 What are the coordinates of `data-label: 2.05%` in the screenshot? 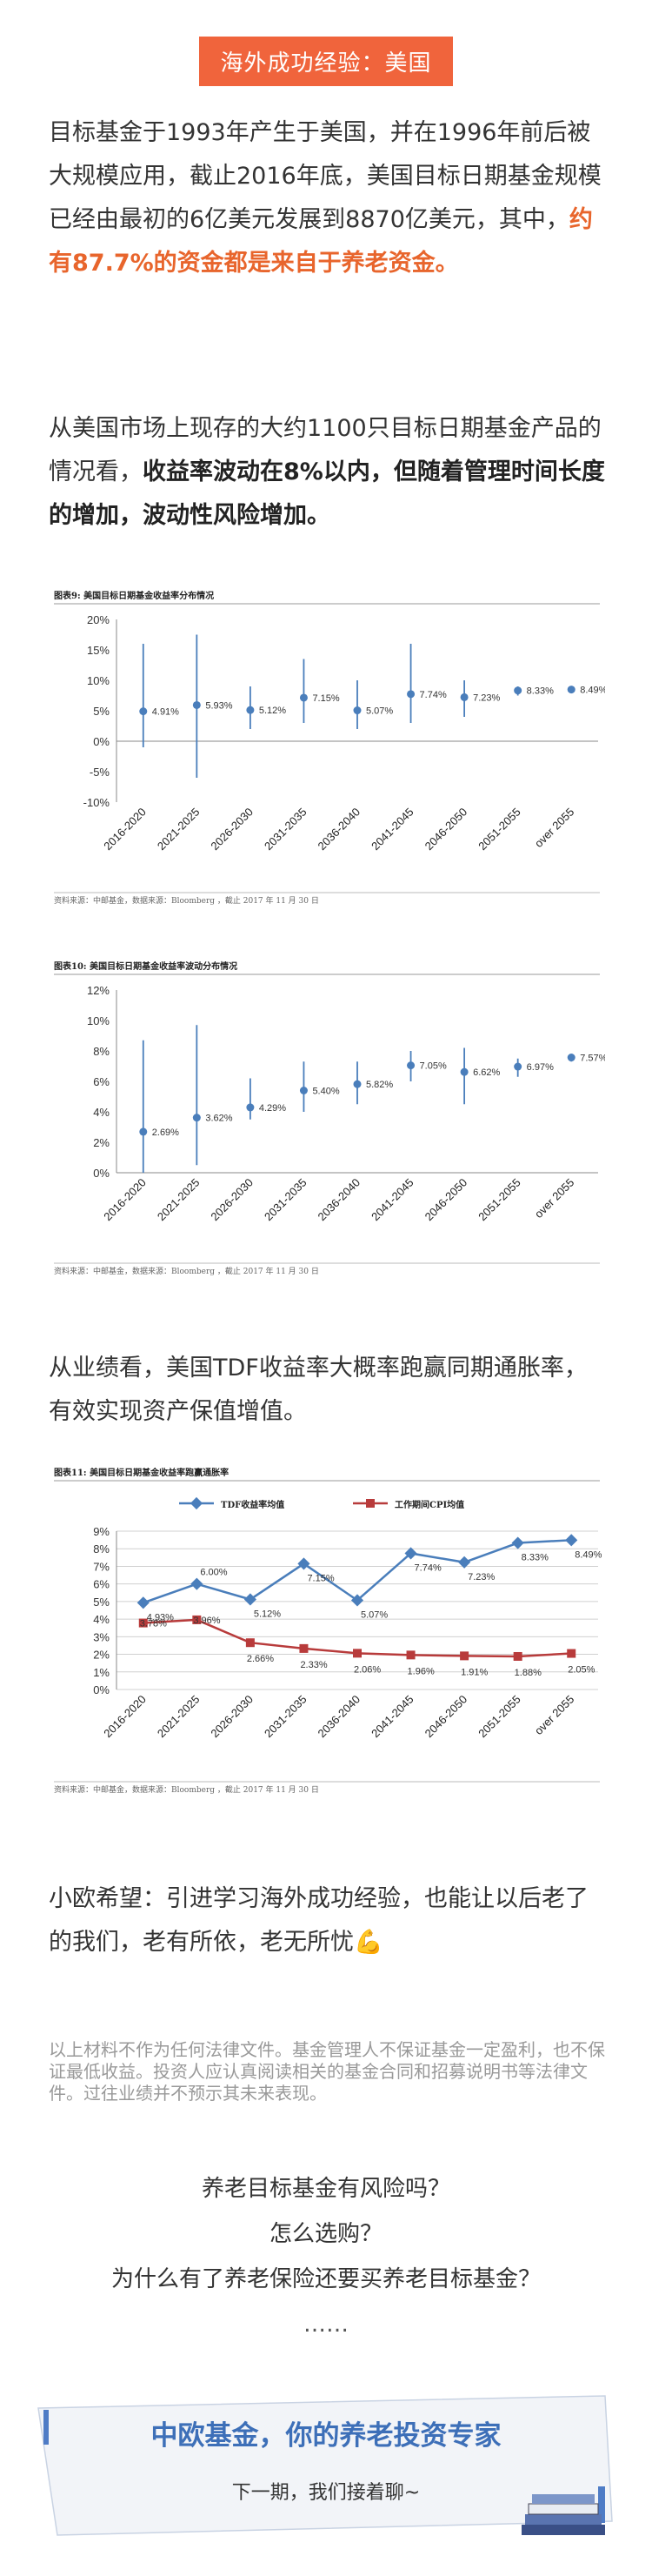 It's located at (581, 1670).